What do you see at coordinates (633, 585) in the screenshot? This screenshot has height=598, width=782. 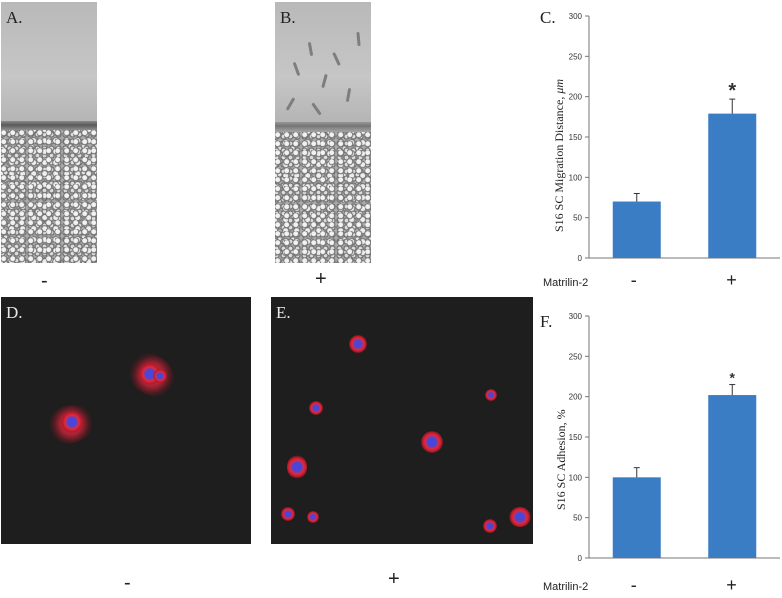 I see `chart-f-category-label-0: -` at bounding box center [633, 585].